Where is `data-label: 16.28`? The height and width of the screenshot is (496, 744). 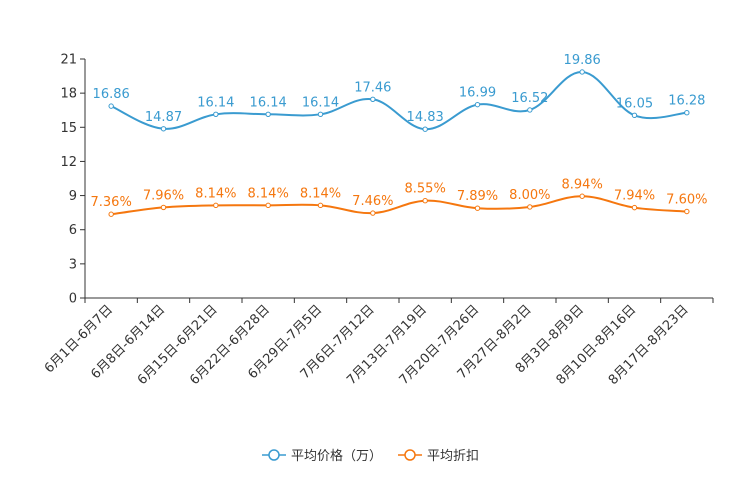
data-label: 16.28 is located at coordinates (686, 101).